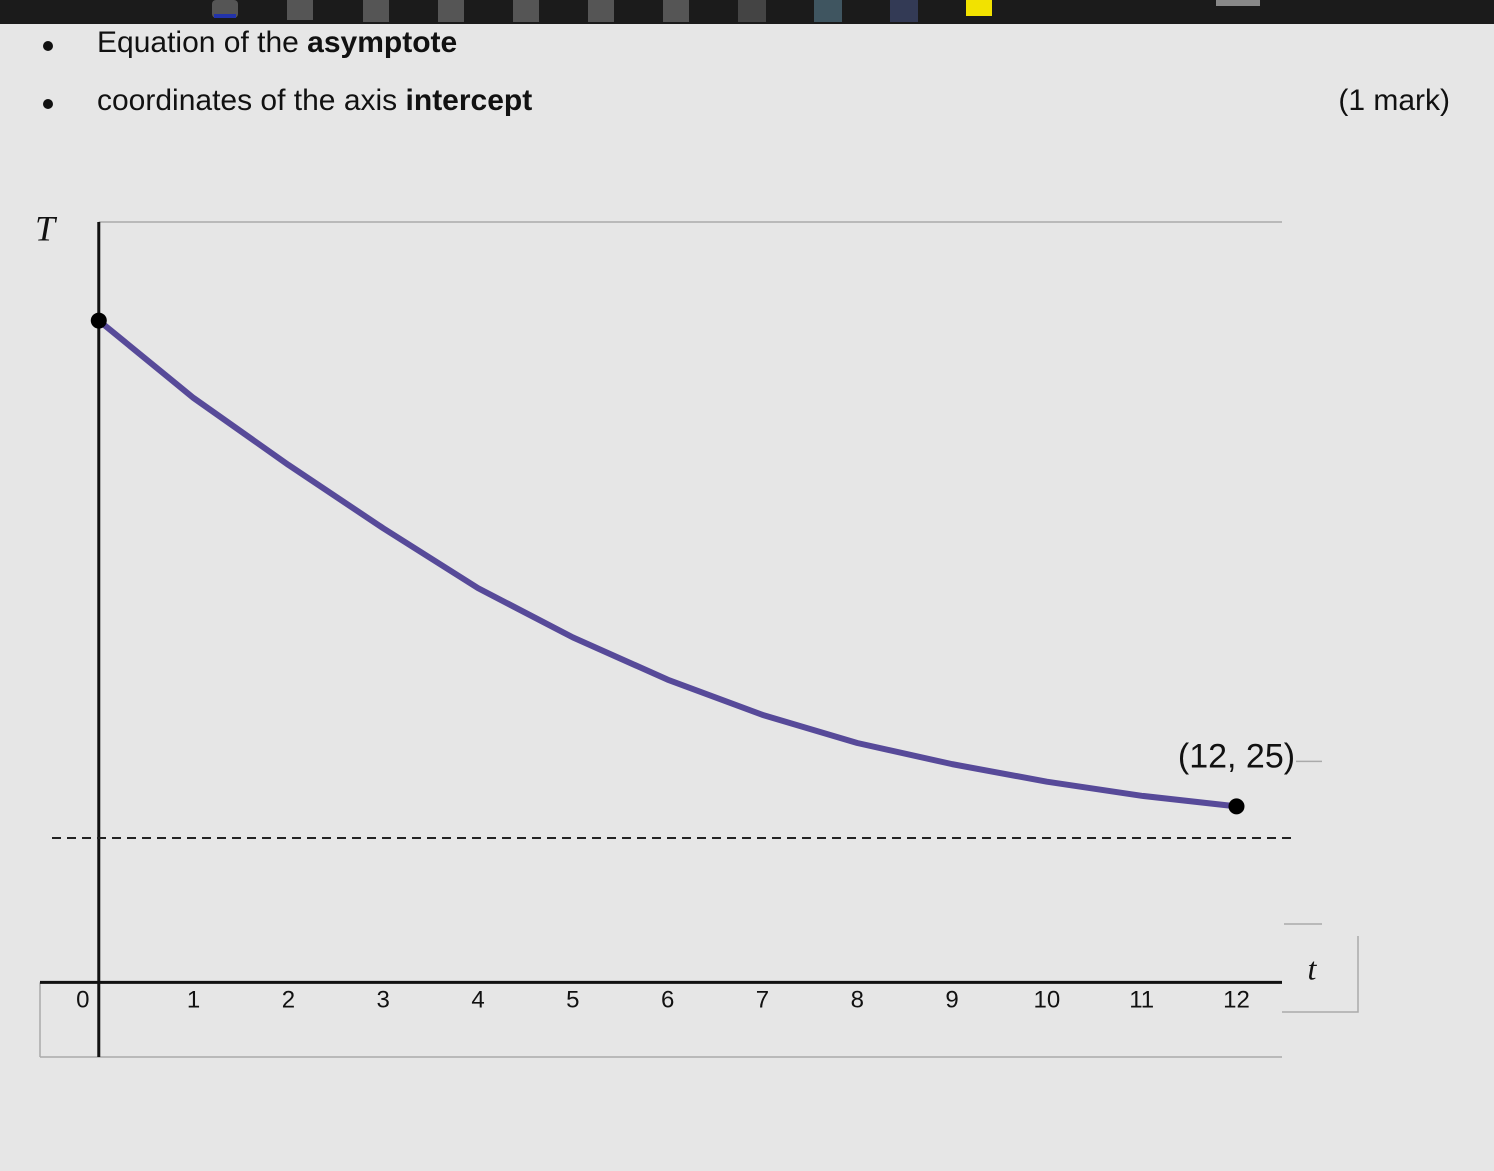 The image size is (1494, 1171). What do you see at coordinates (198, 42) in the screenshot?
I see `text: Equation of the` at bounding box center [198, 42].